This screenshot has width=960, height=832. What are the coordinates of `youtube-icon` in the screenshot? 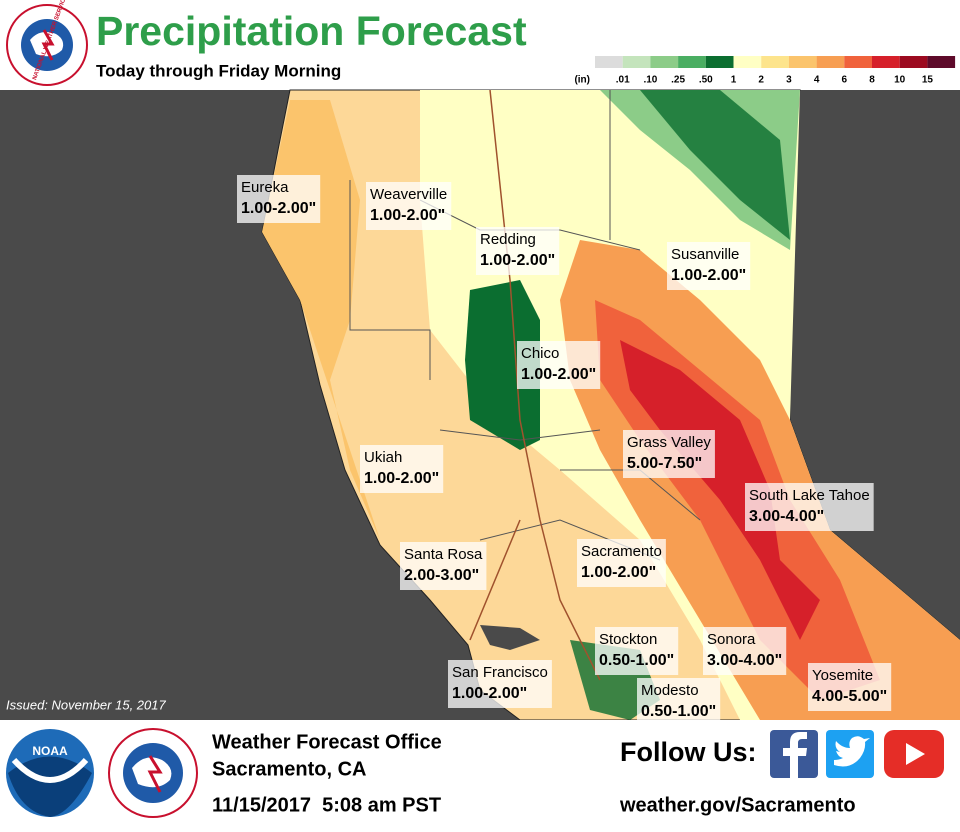 It's located at (914, 754).